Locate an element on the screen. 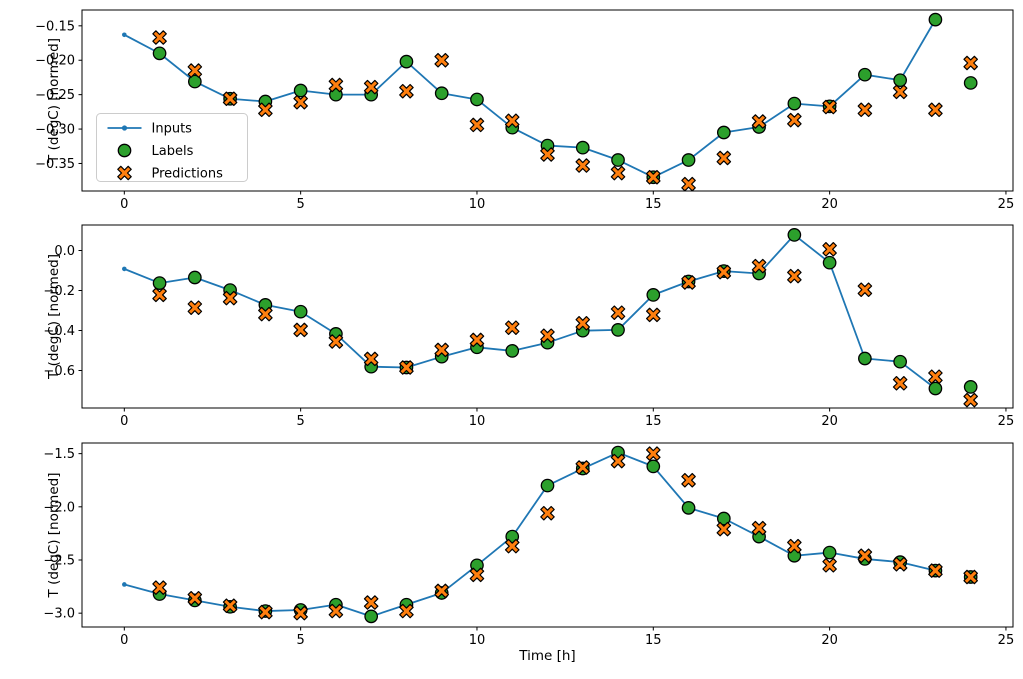 The height and width of the screenshot is (679, 1023). y-tick-label: −0.6 is located at coordinates (59, 371).